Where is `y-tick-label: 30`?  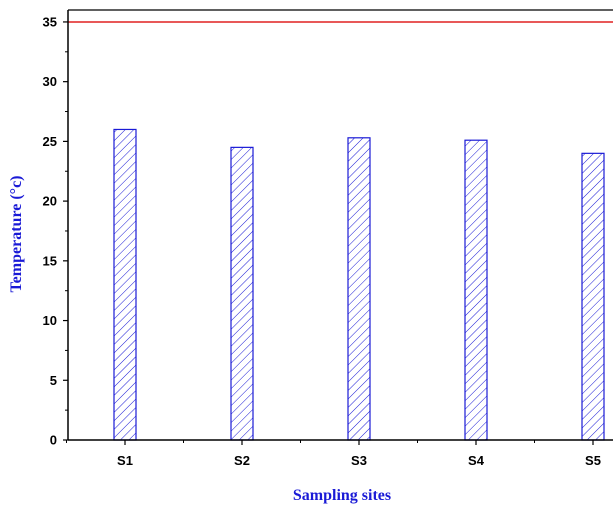 y-tick-label: 30 is located at coordinates (50, 81).